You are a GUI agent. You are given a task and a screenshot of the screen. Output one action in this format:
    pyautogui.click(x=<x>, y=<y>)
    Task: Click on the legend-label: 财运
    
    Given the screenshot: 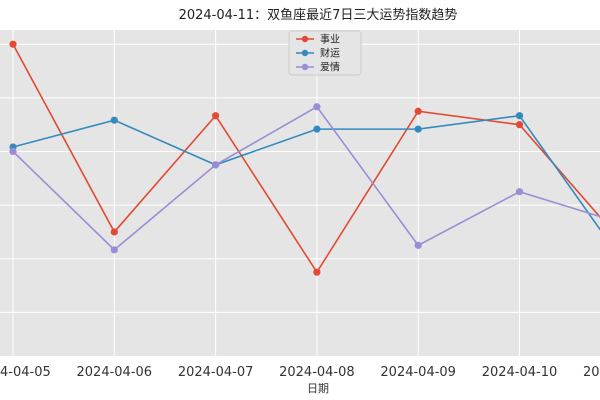 What is the action you would take?
    pyautogui.click(x=330, y=53)
    